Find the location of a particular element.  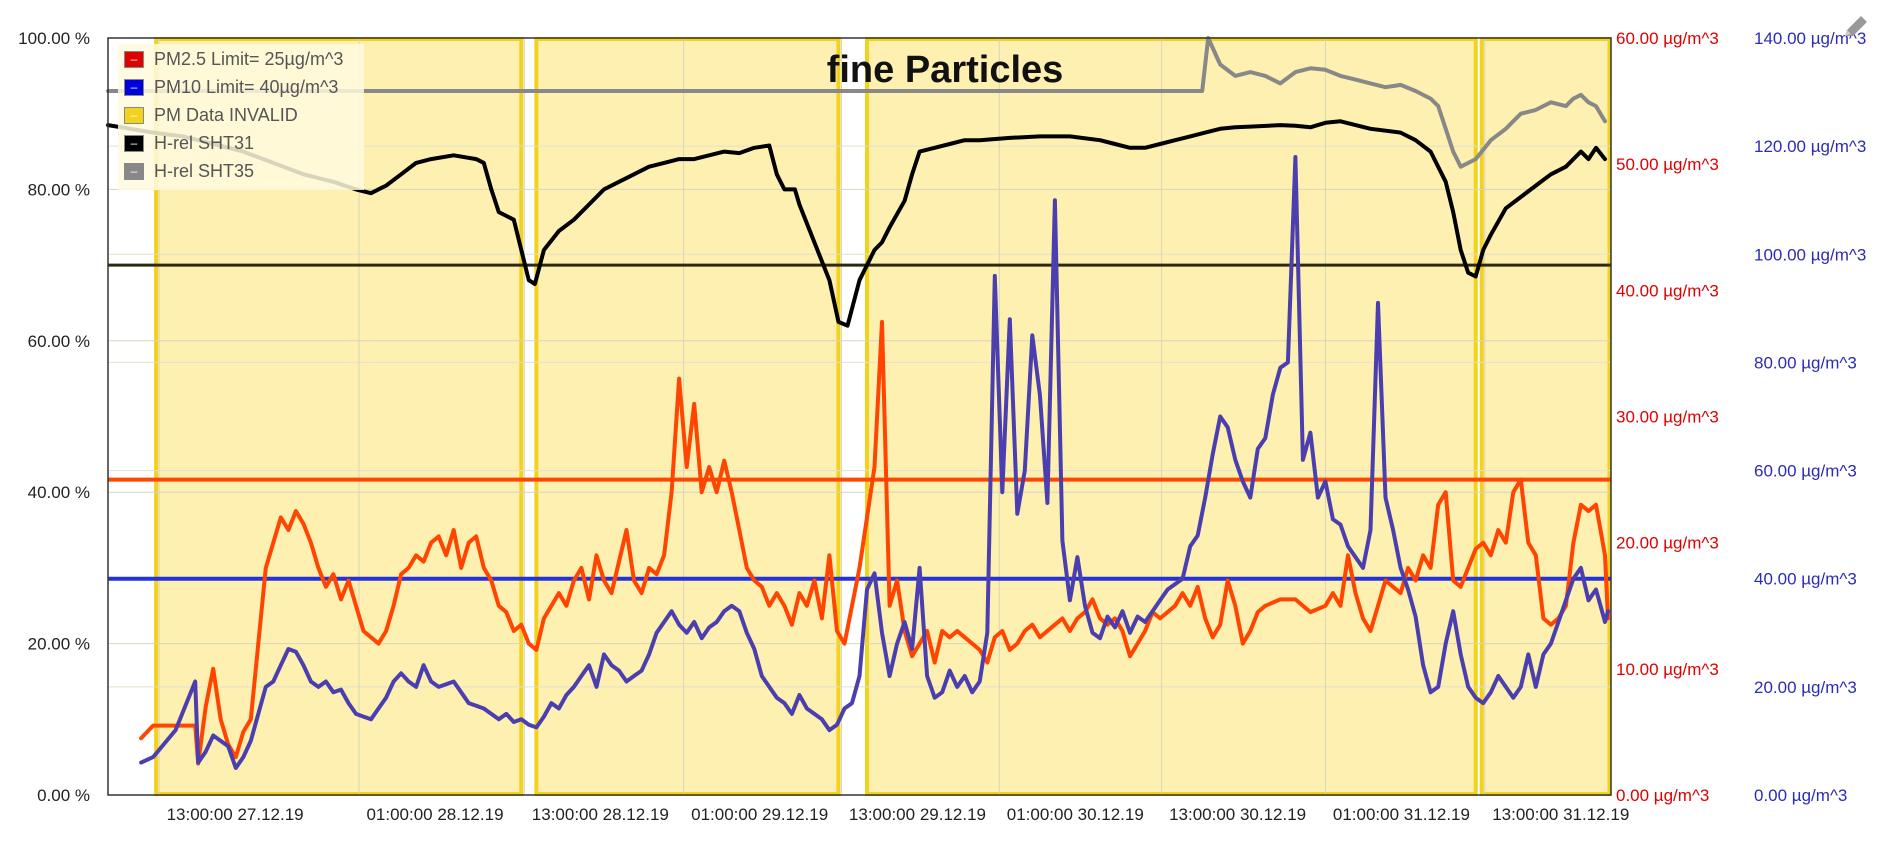

left-tick-label: 20.00 % is located at coordinates (59, 644).